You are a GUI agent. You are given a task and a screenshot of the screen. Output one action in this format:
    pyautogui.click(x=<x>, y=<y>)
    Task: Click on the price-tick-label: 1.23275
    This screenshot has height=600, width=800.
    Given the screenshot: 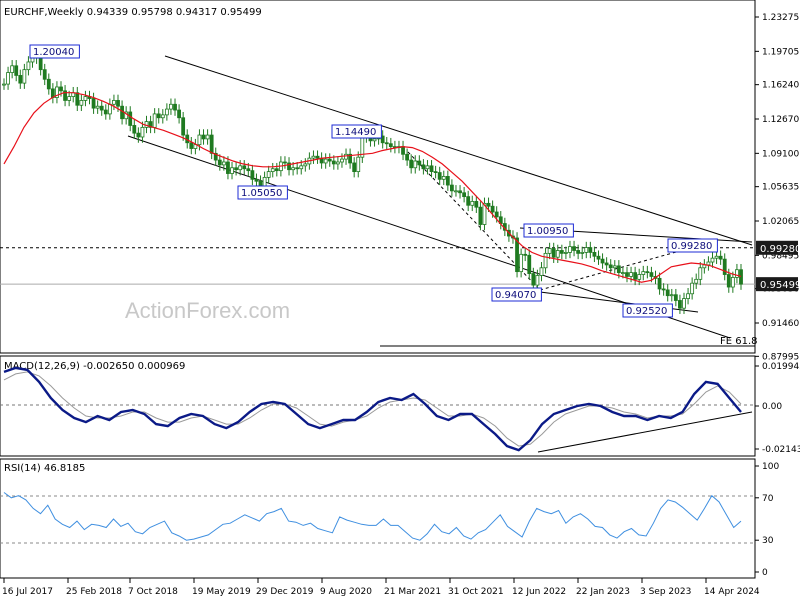 What is the action you would take?
    pyautogui.click(x=780, y=18)
    